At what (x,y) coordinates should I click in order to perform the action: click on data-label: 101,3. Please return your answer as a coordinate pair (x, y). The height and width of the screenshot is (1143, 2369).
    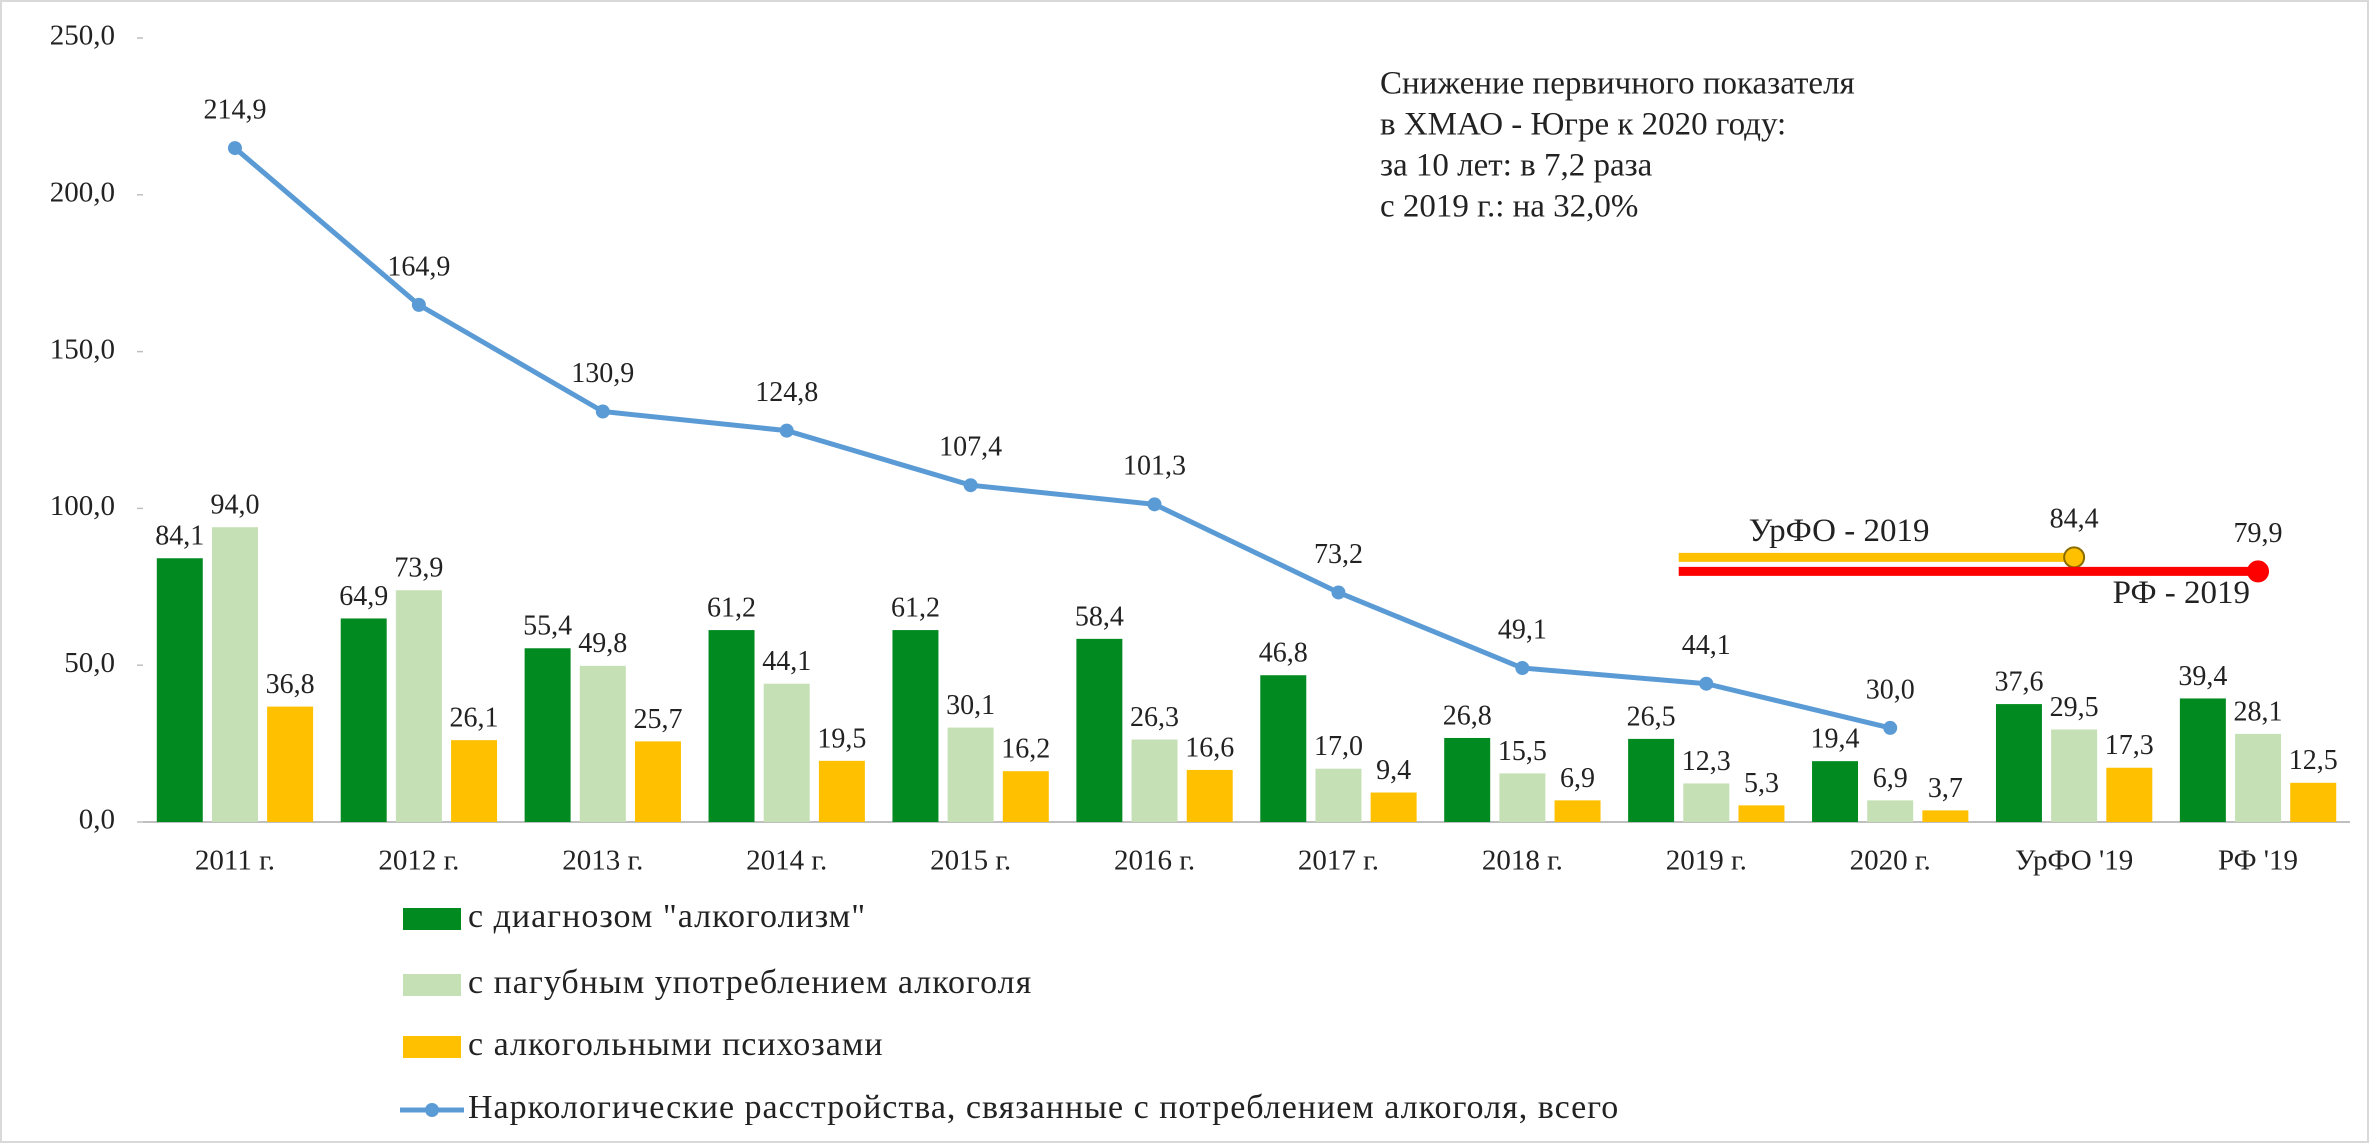
    Looking at the image, I should click on (1154, 466).